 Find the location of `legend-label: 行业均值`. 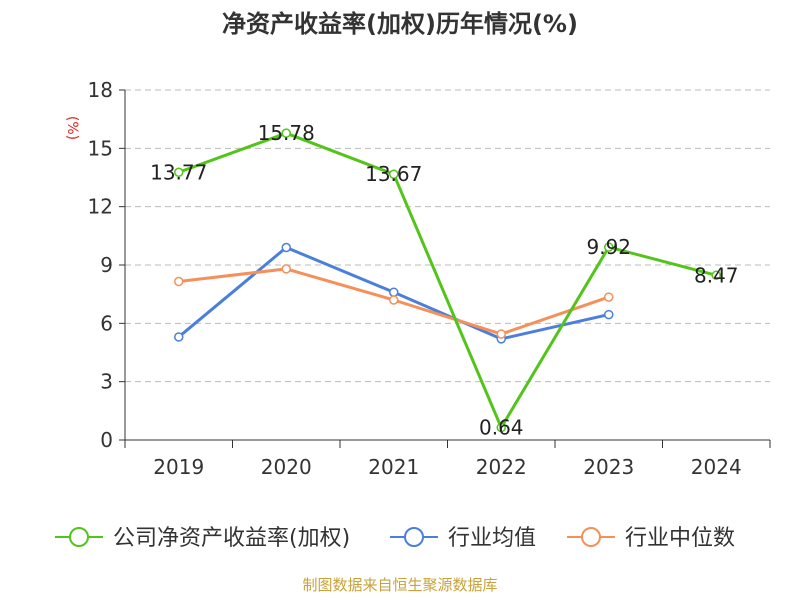

legend-label: 行业均值 is located at coordinates (492, 538).